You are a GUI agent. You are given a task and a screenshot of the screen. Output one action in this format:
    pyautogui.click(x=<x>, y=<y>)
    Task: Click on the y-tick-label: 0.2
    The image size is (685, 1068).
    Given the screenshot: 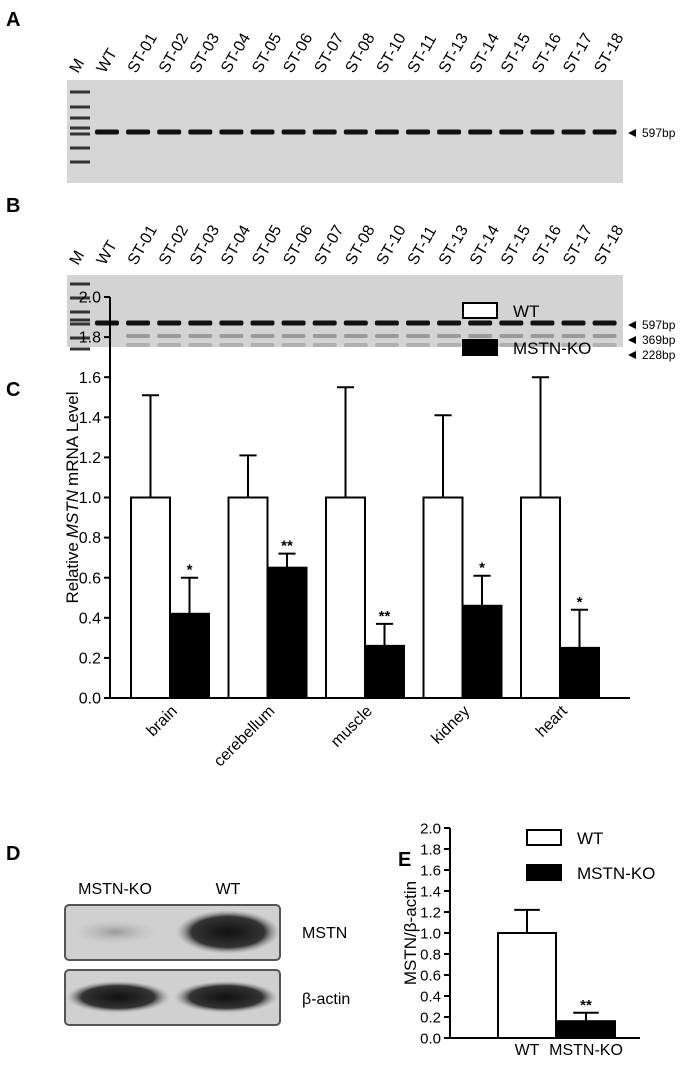 What is the action you would take?
    pyautogui.click(x=90, y=659)
    